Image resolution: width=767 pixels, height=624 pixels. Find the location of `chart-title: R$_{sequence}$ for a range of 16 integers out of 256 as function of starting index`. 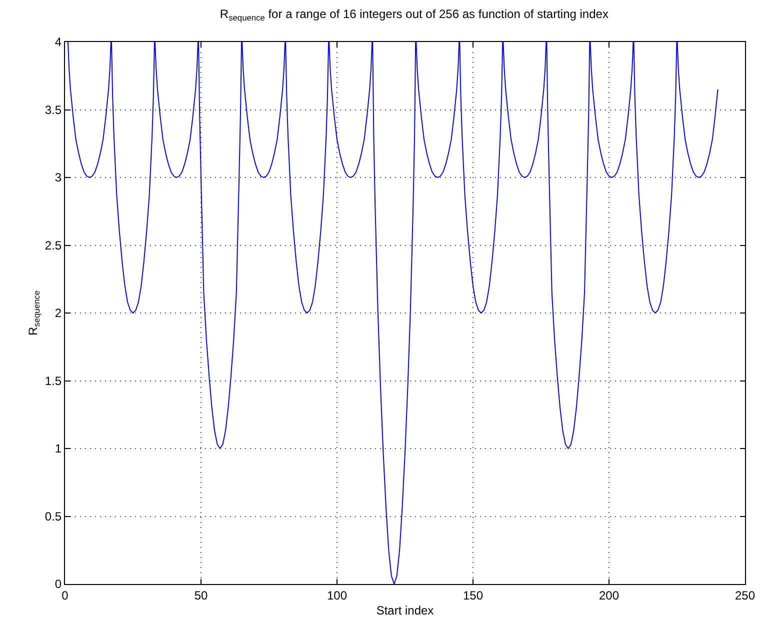

chart-title: R$_{sequence}$ for a range of 16 integers out of 256 as function of starting index is located at coordinates (414, 14).